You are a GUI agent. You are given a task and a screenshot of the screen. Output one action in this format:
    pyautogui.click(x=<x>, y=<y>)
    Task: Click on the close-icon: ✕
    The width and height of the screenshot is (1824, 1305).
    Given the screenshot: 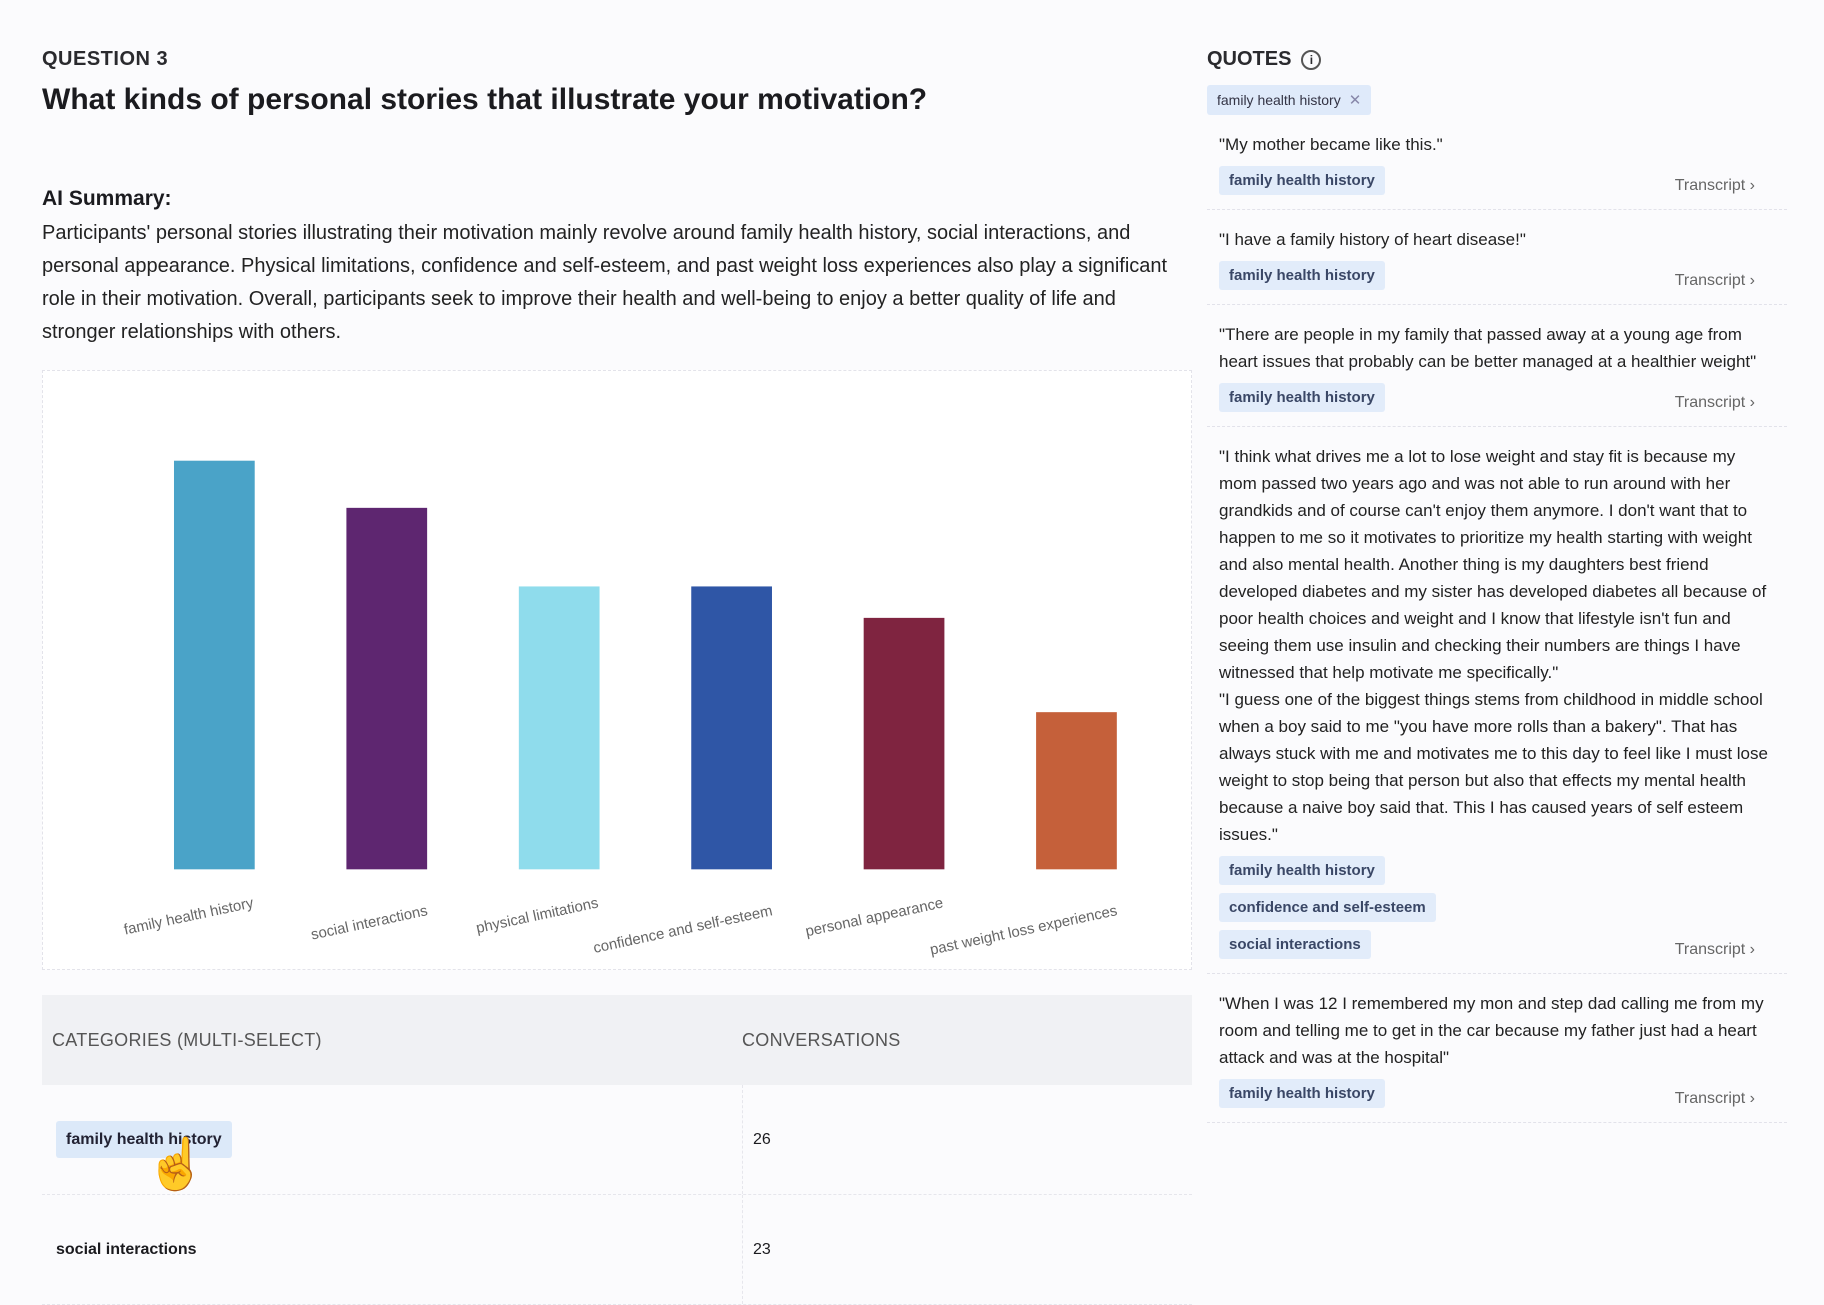 What is the action you would take?
    pyautogui.click(x=1355, y=100)
    